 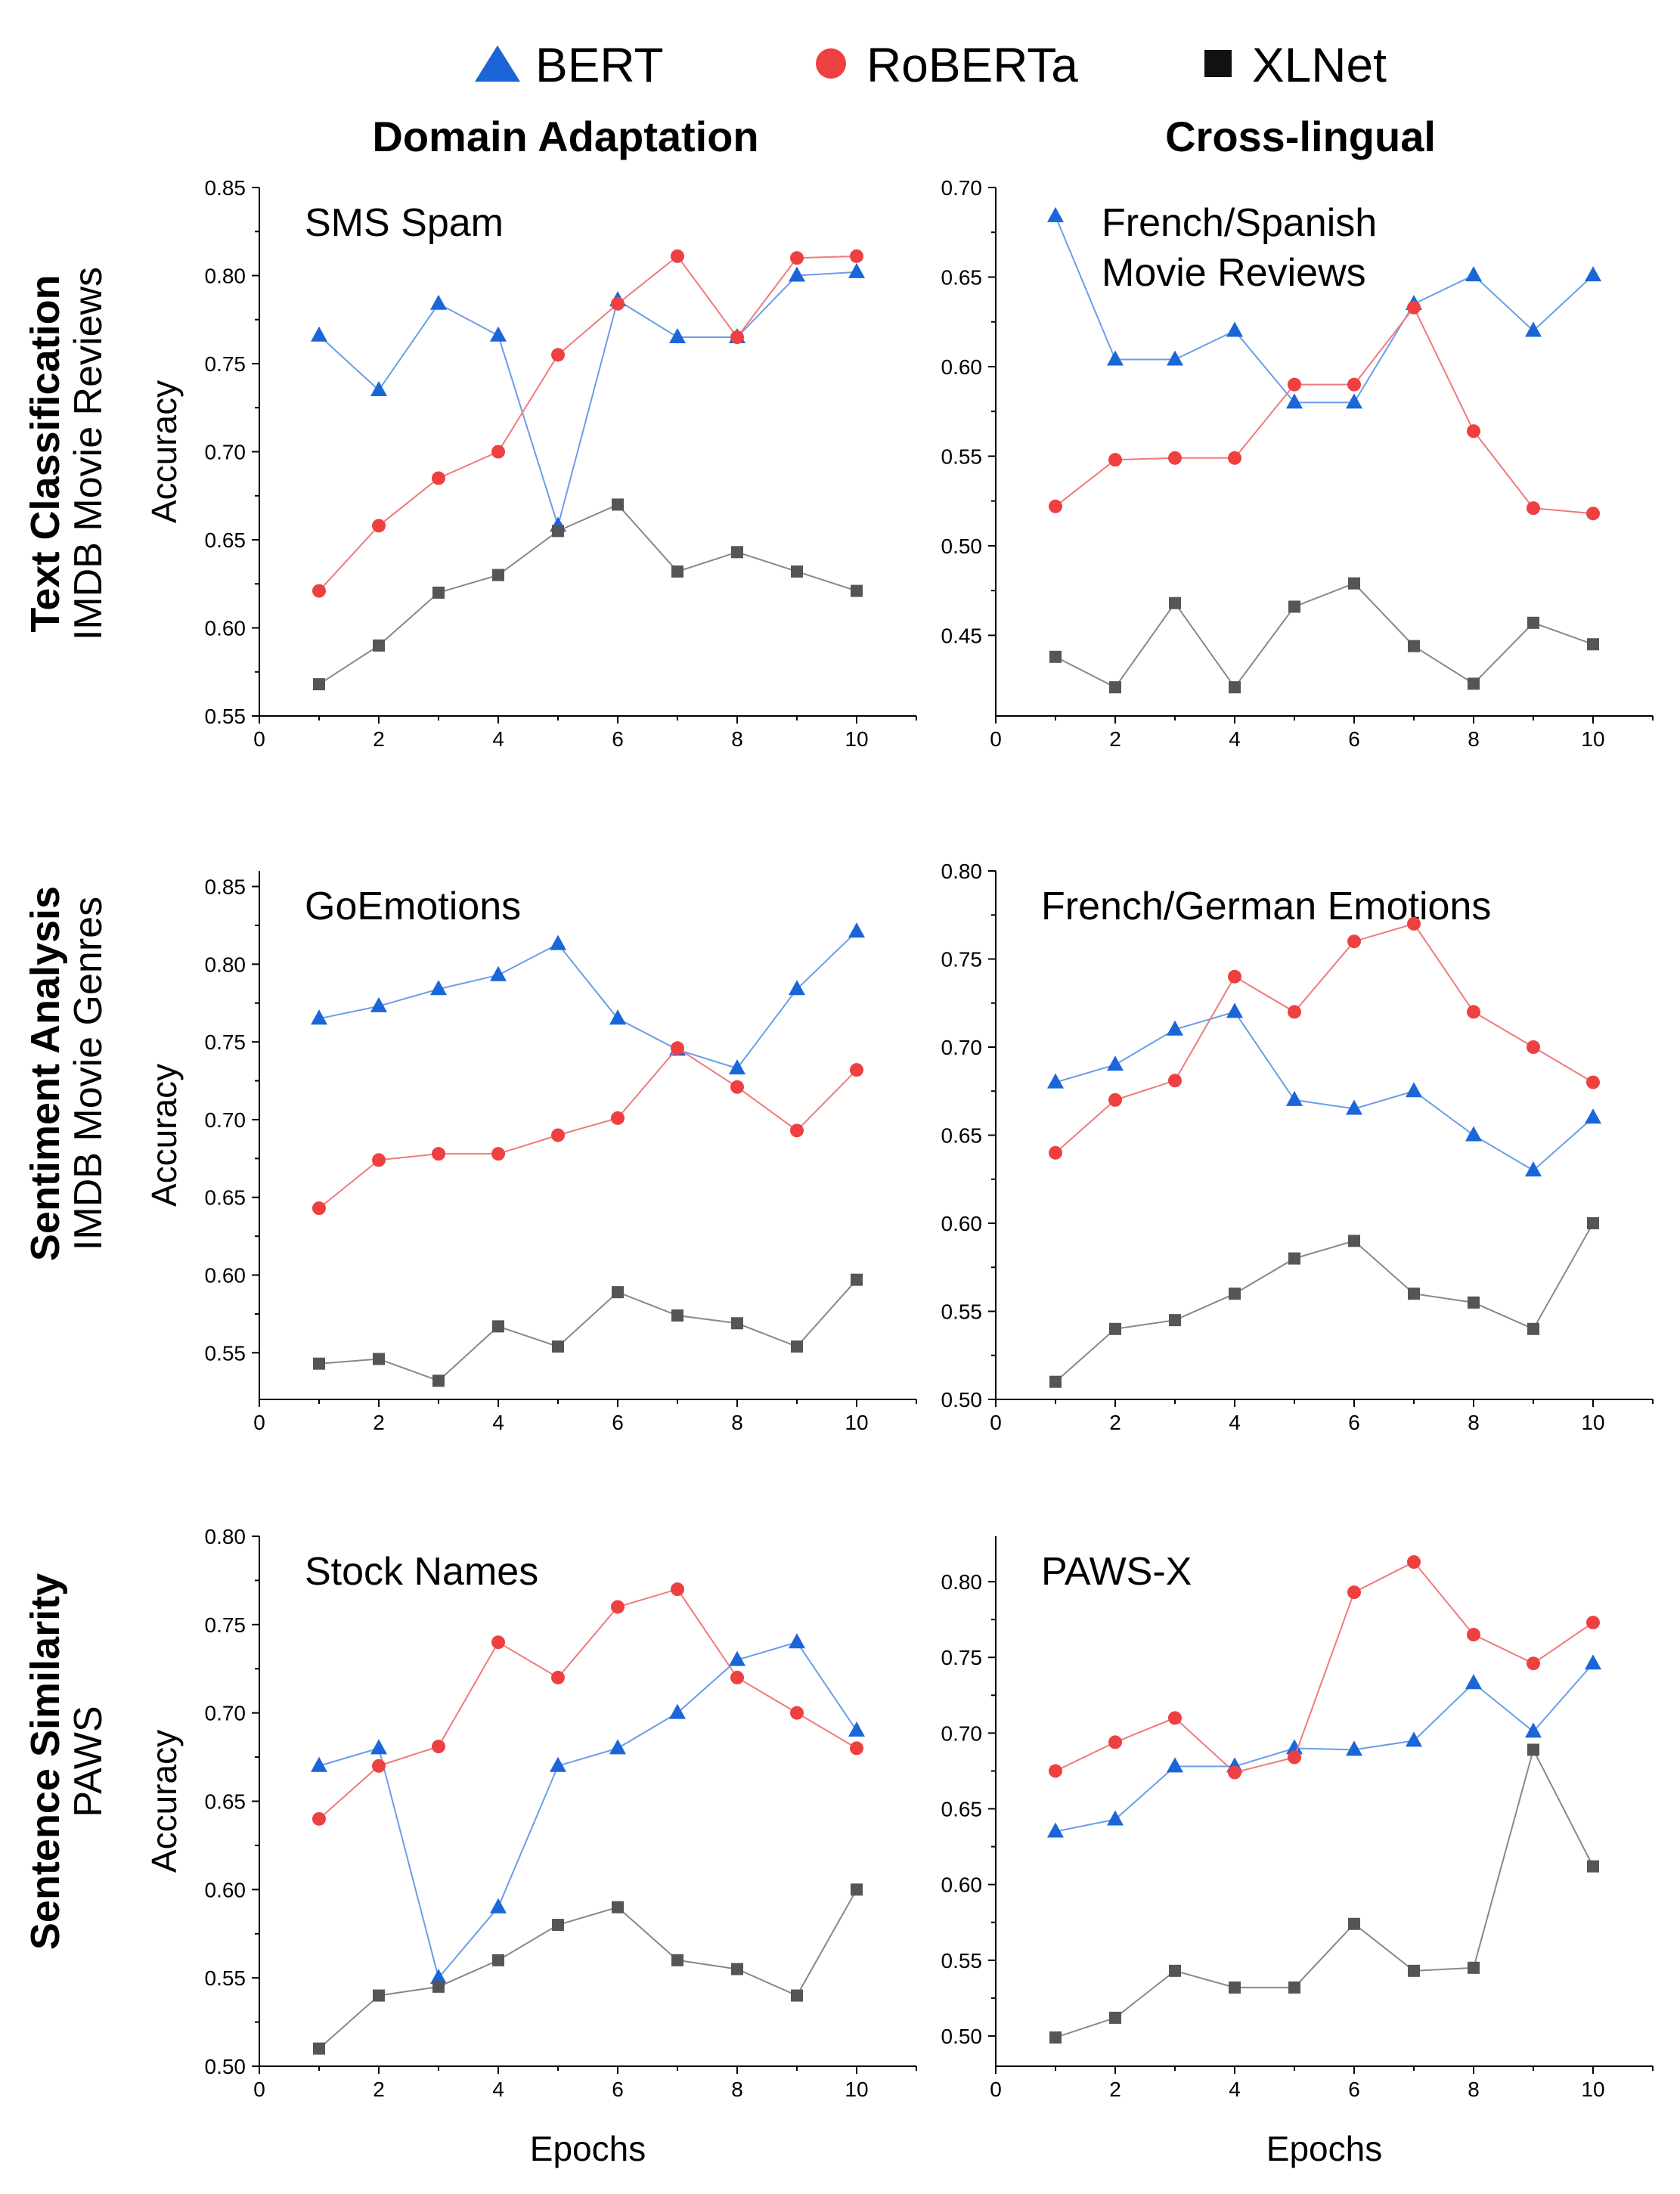 What do you see at coordinates (413, 906) in the screenshot?
I see `panel-title: GoEmotions` at bounding box center [413, 906].